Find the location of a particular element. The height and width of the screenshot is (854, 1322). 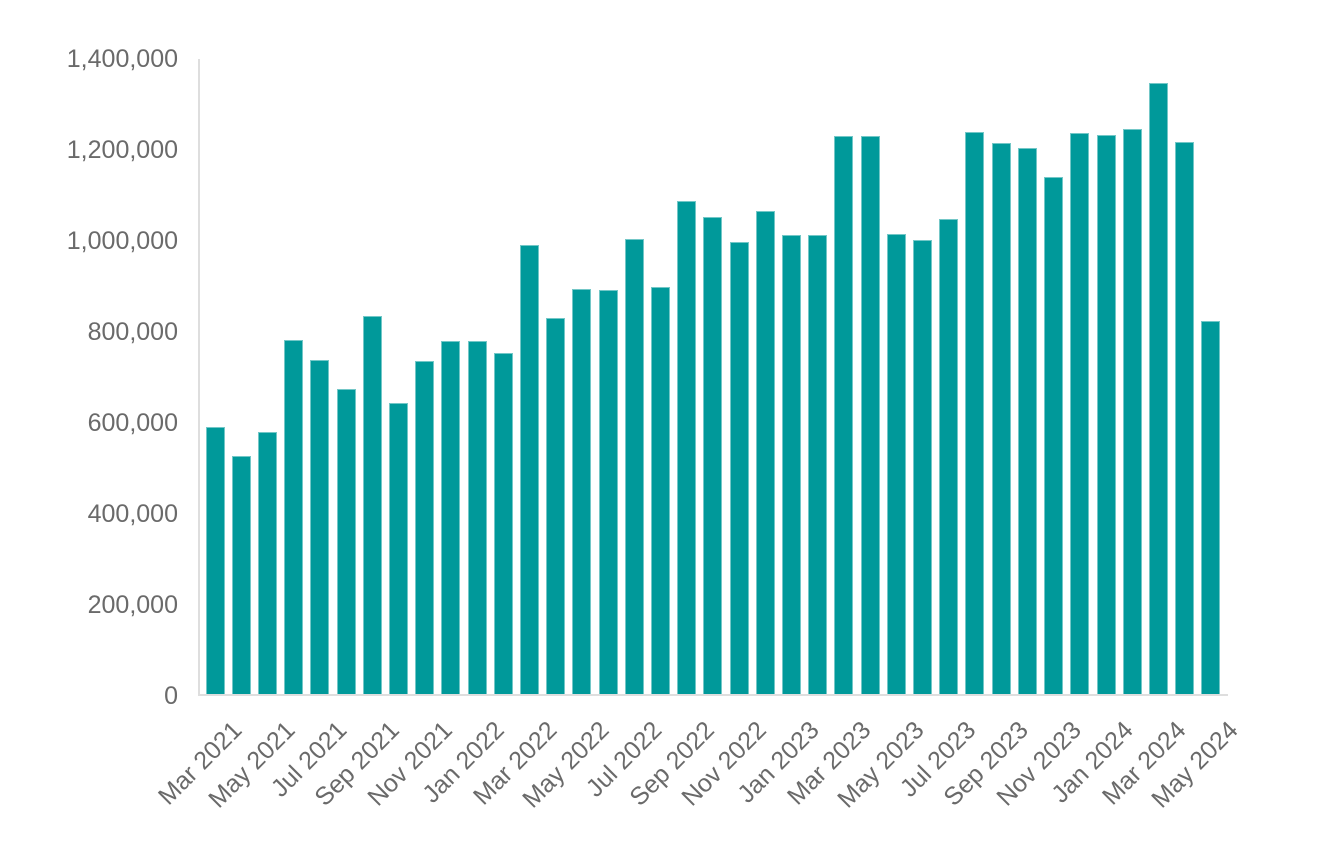

bar-mar-2021 is located at coordinates (215, 560).